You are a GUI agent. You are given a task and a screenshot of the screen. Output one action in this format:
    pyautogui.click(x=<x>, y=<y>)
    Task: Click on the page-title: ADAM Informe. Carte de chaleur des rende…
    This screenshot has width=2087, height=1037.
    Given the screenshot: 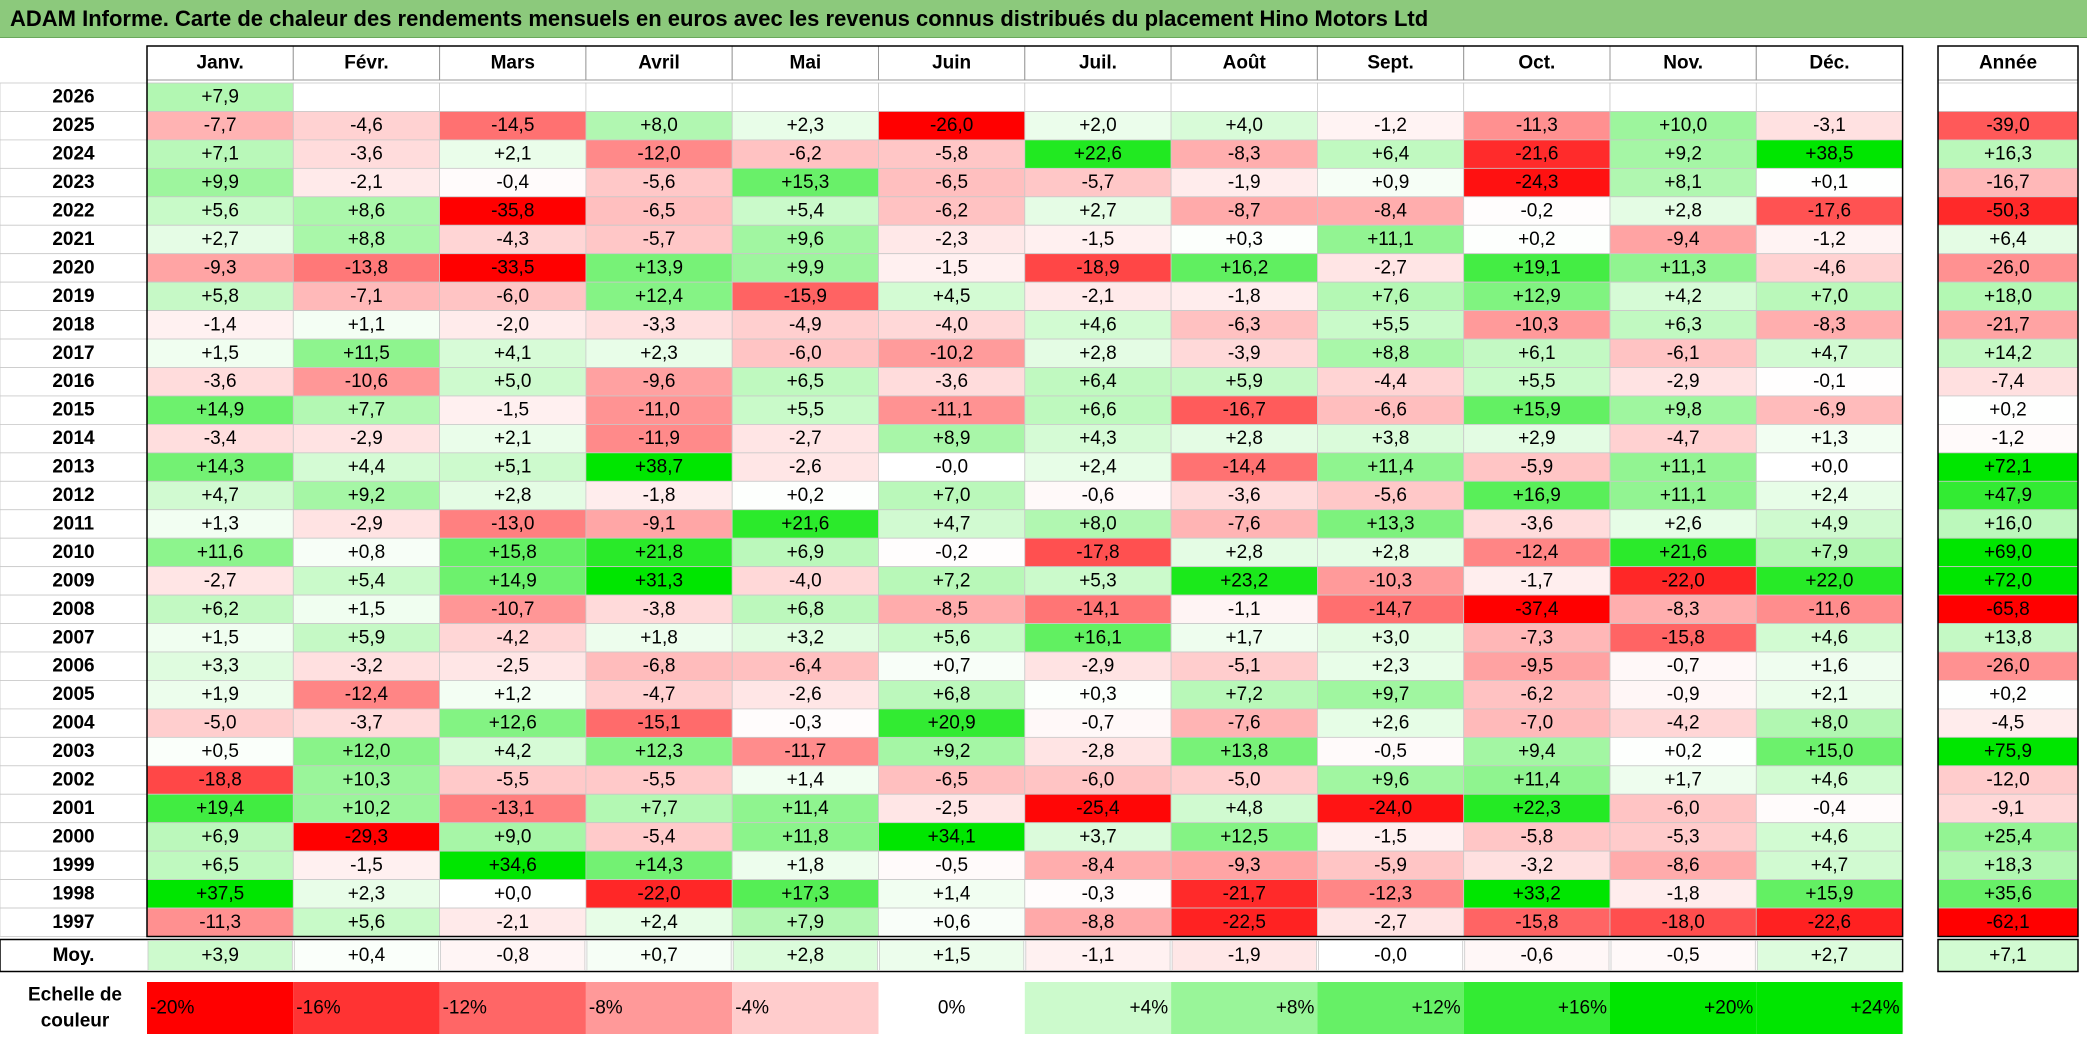 What is the action you would take?
    pyautogui.click(x=719, y=18)
    